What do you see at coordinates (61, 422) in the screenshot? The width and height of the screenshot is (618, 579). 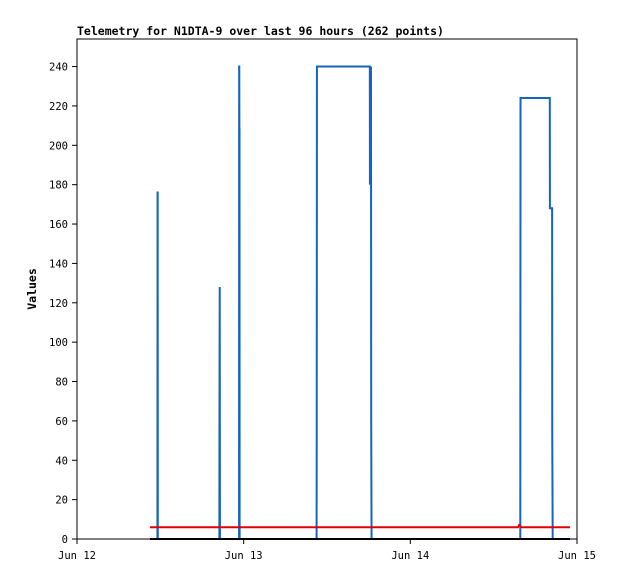 I see `y-tick-label: 60` at bounding box center [61, 422].